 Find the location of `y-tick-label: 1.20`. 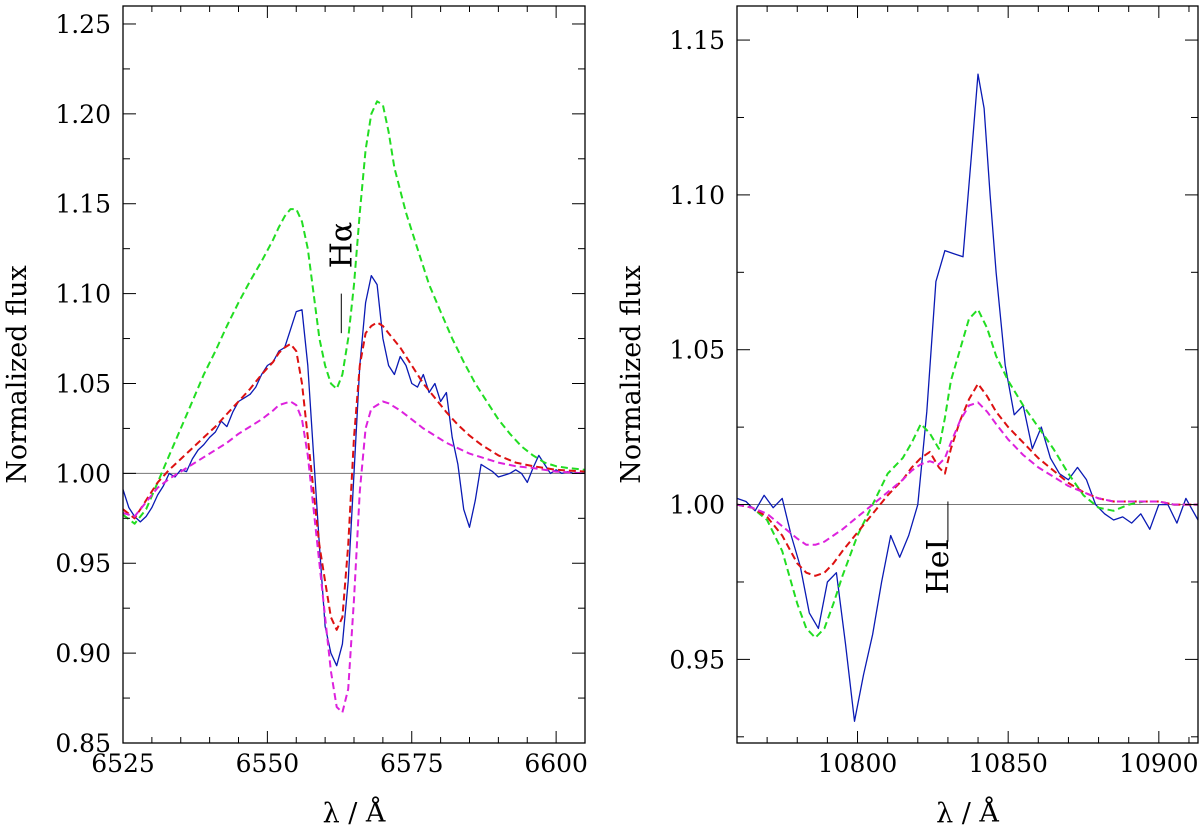

y-tick-label: 1.20 is located at coordinates (83, 114).